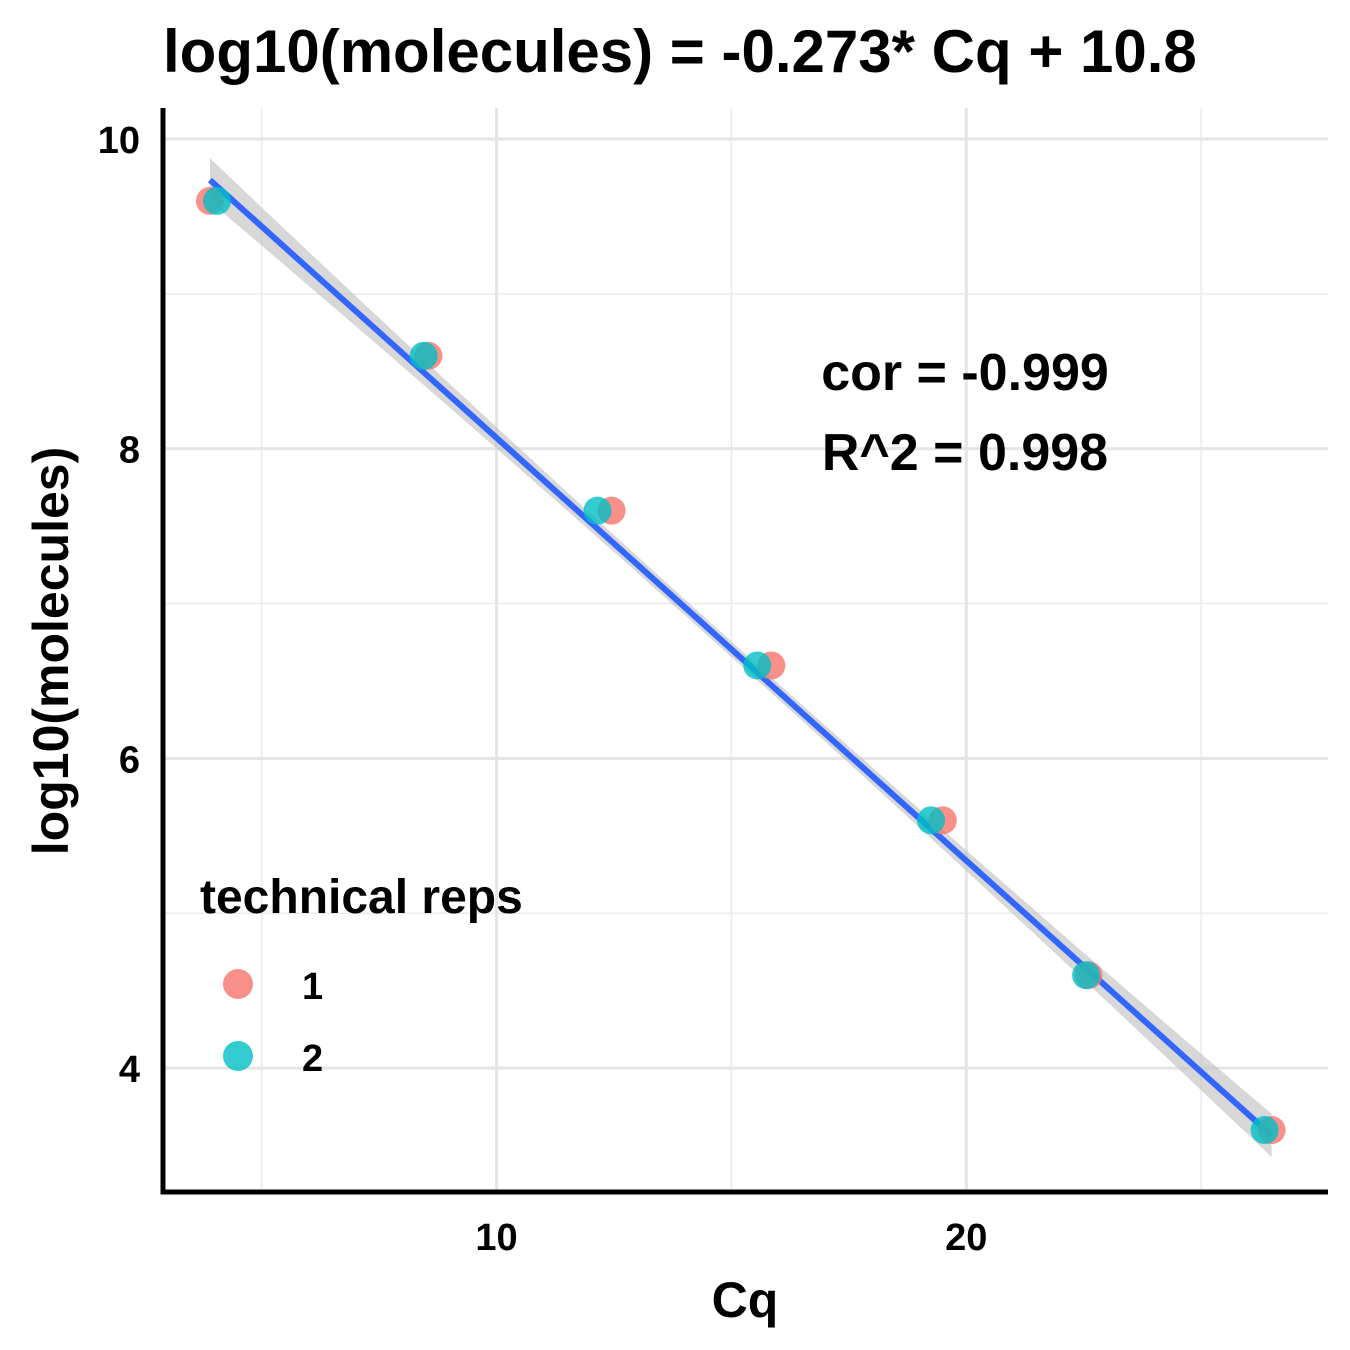 The image size is (1350, 1350). What do you see at coordinates (965, 373) in the screenshot?
I see `annotation-cor: cor = -0.999` at bounding box center [965, 373].